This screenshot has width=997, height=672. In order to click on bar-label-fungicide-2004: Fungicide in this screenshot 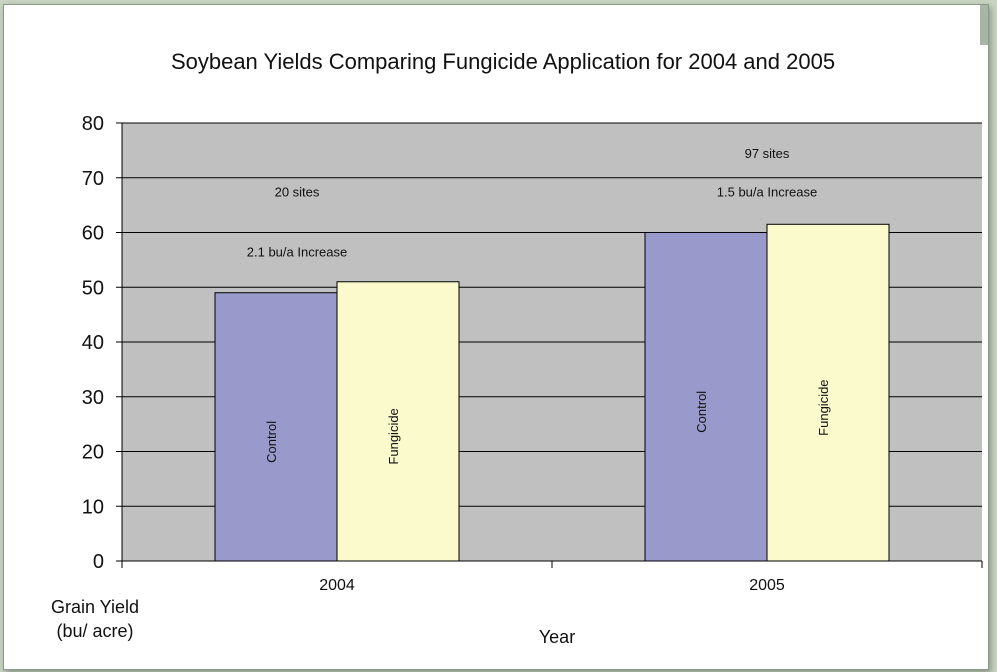, I will do `click(393, 436)`.